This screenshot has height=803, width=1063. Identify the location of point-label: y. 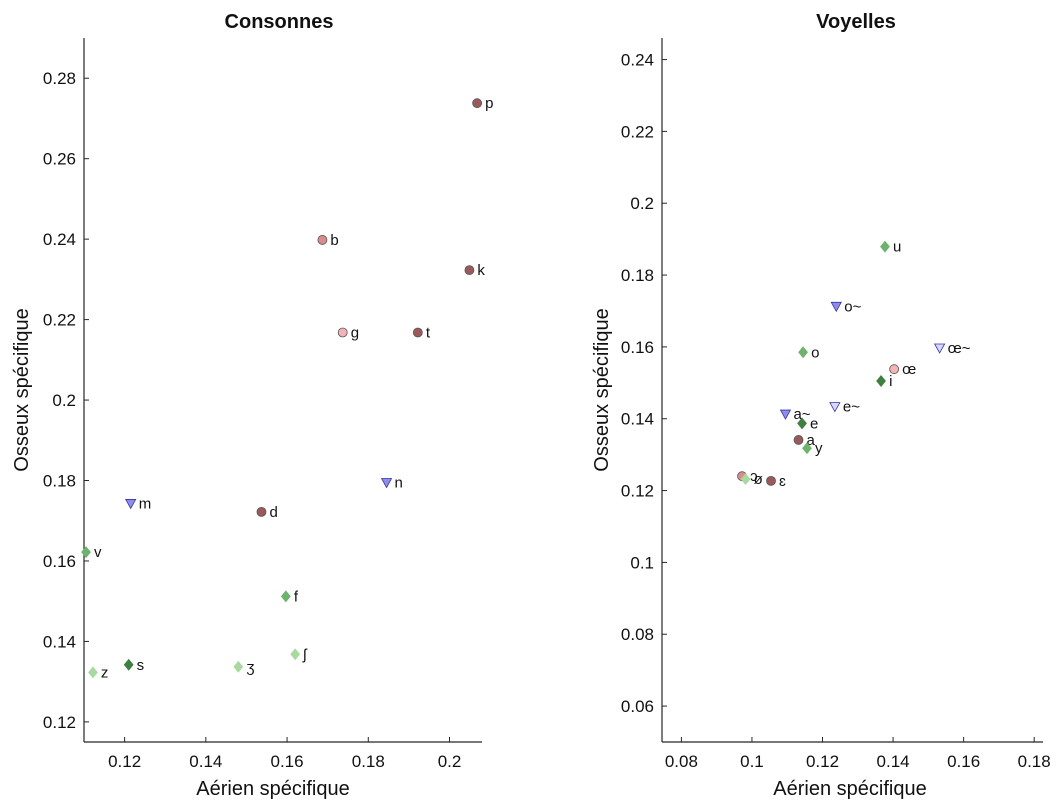
(819, 448).